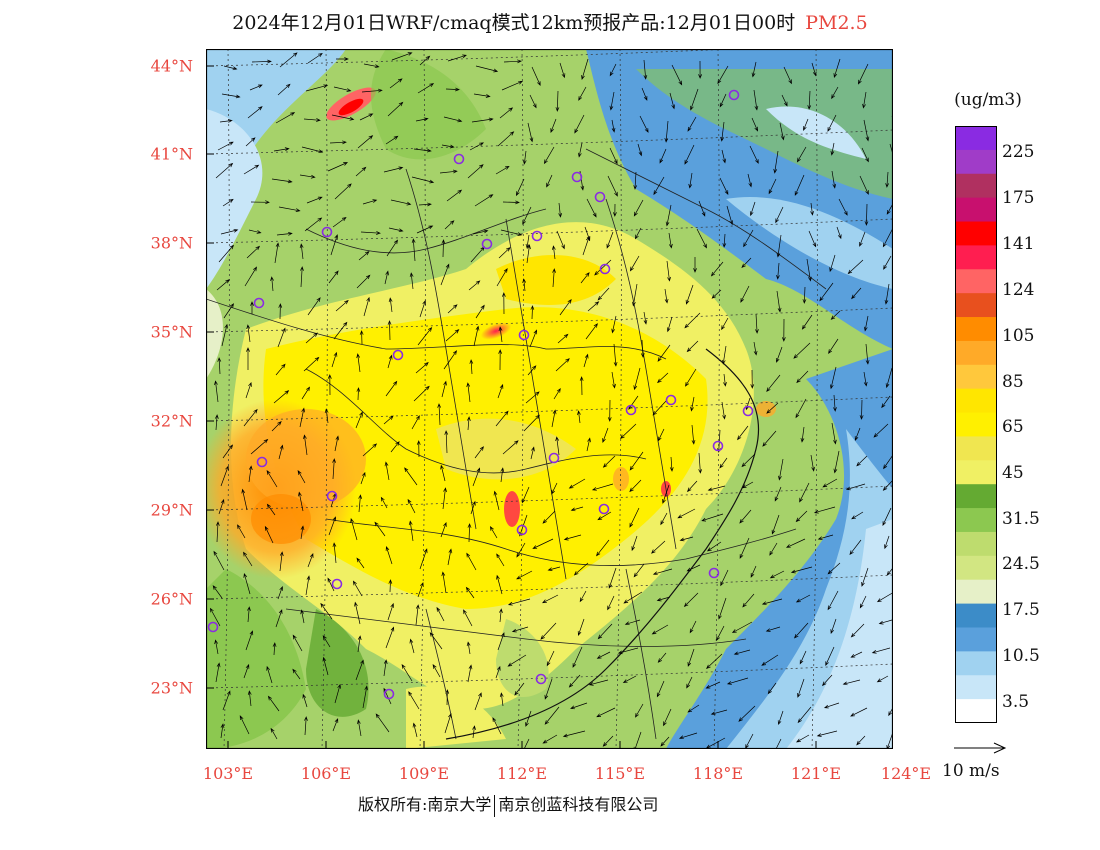  Describe the element at coordinates (324, 399) in the screenshot. I see `longitude-line` at that location.